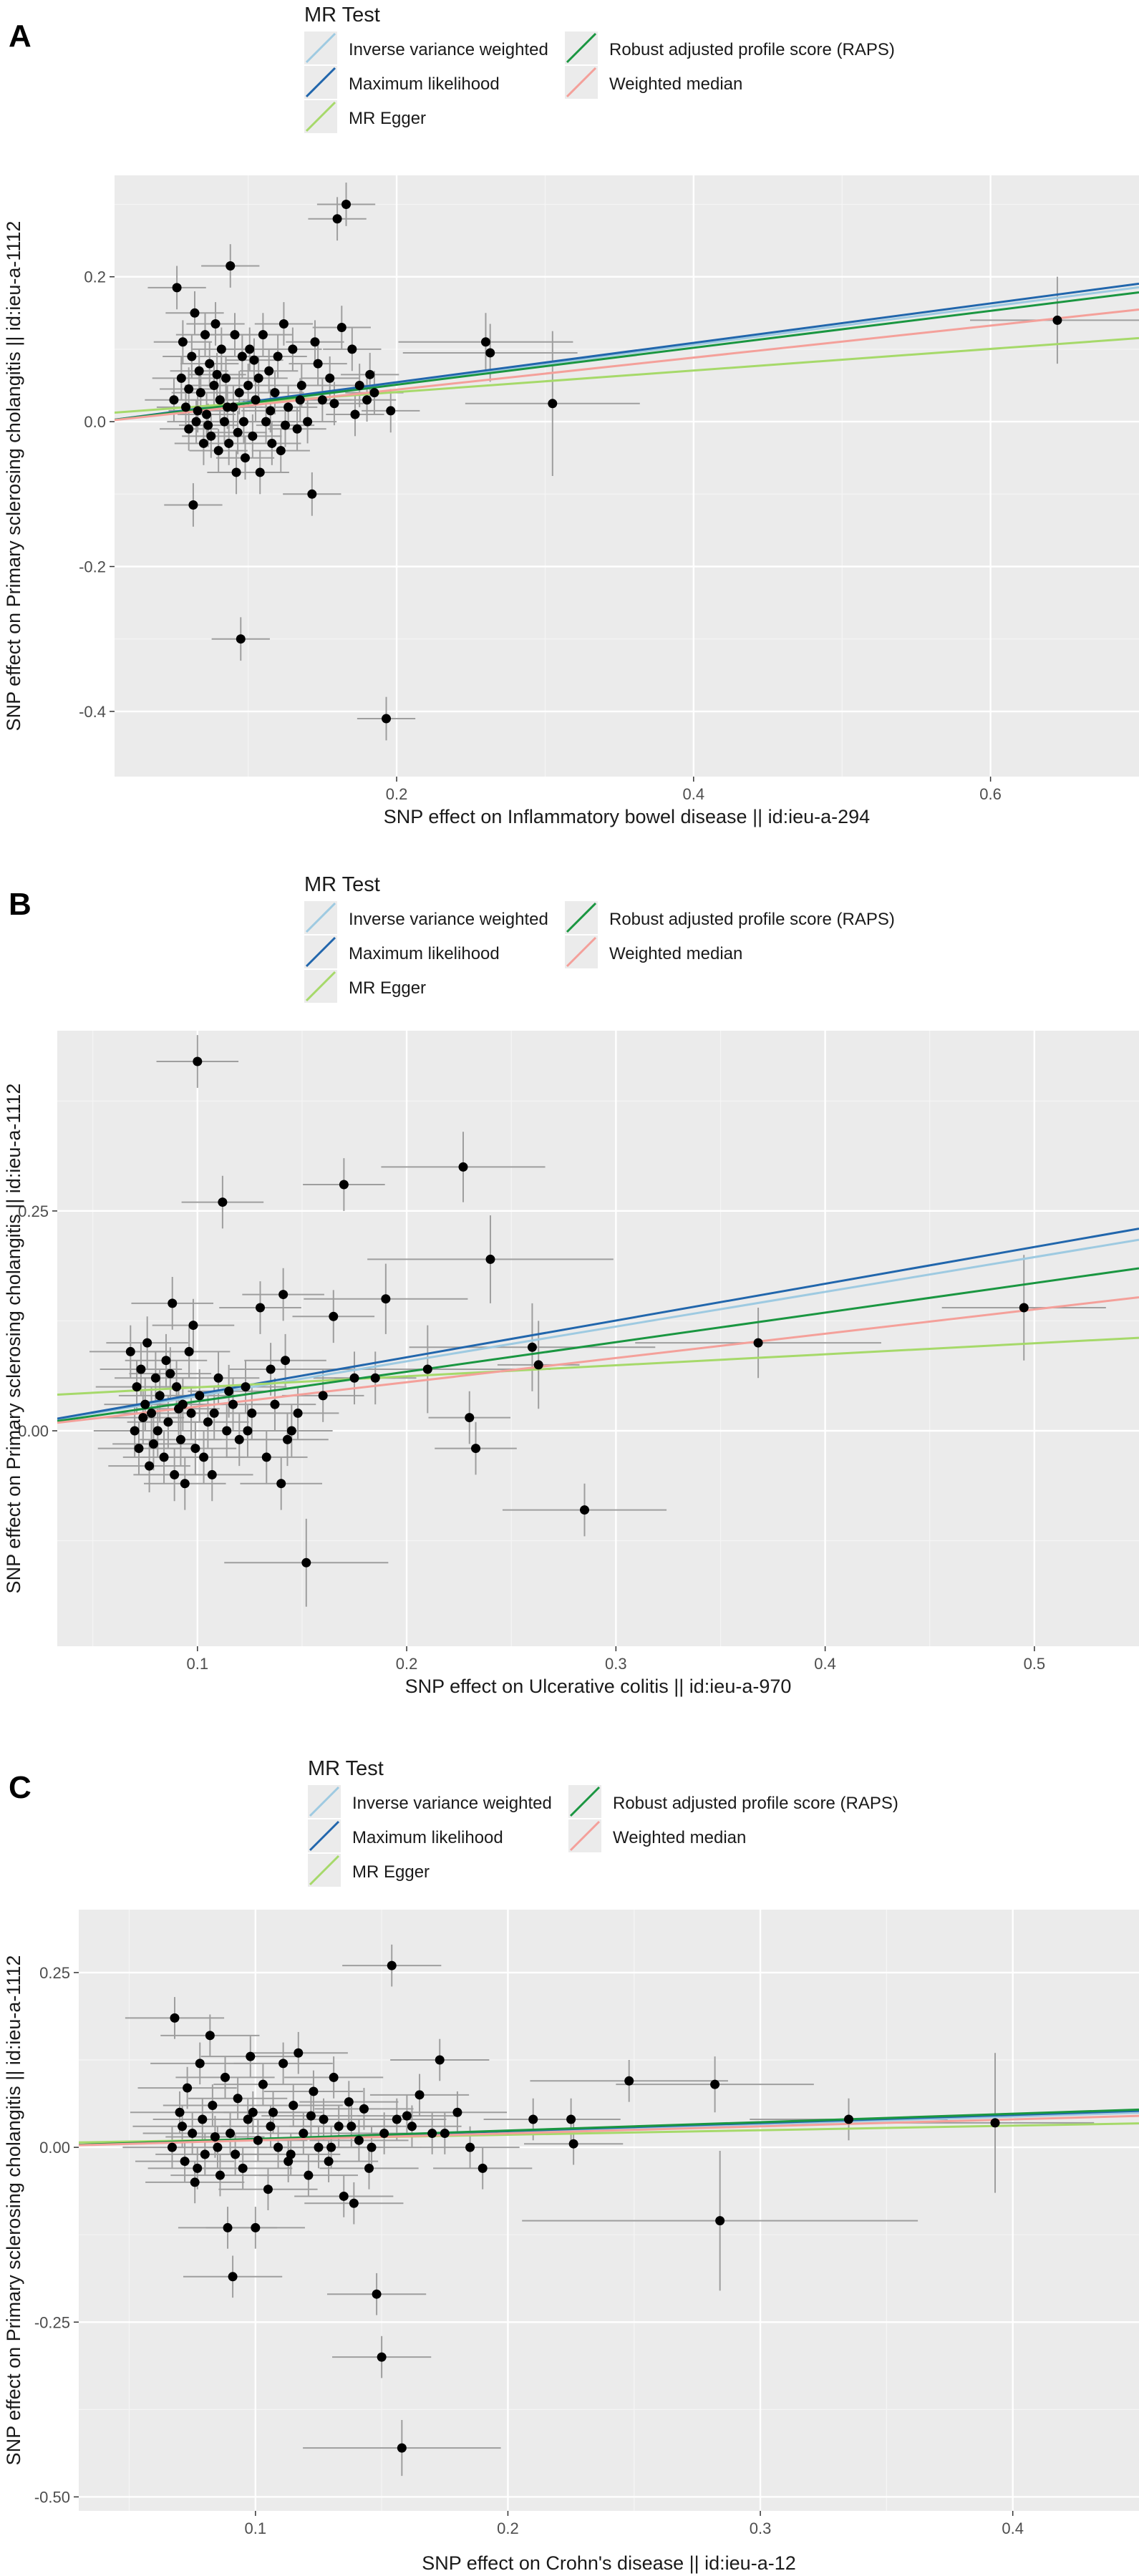 This screenshot has height=2576, width=1139. I want to click on panel-c-label: C, so click(20, 1787).